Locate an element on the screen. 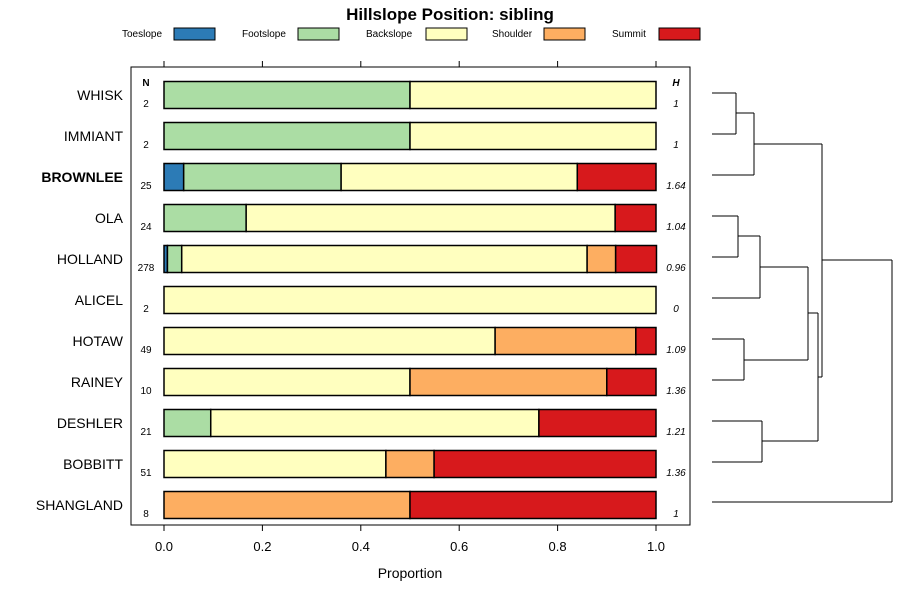 The height and width of the screenshot is (600, 900). bar-row-bobbitt: BOBBITT 51 1.36 is located at coordinates (374, 464).